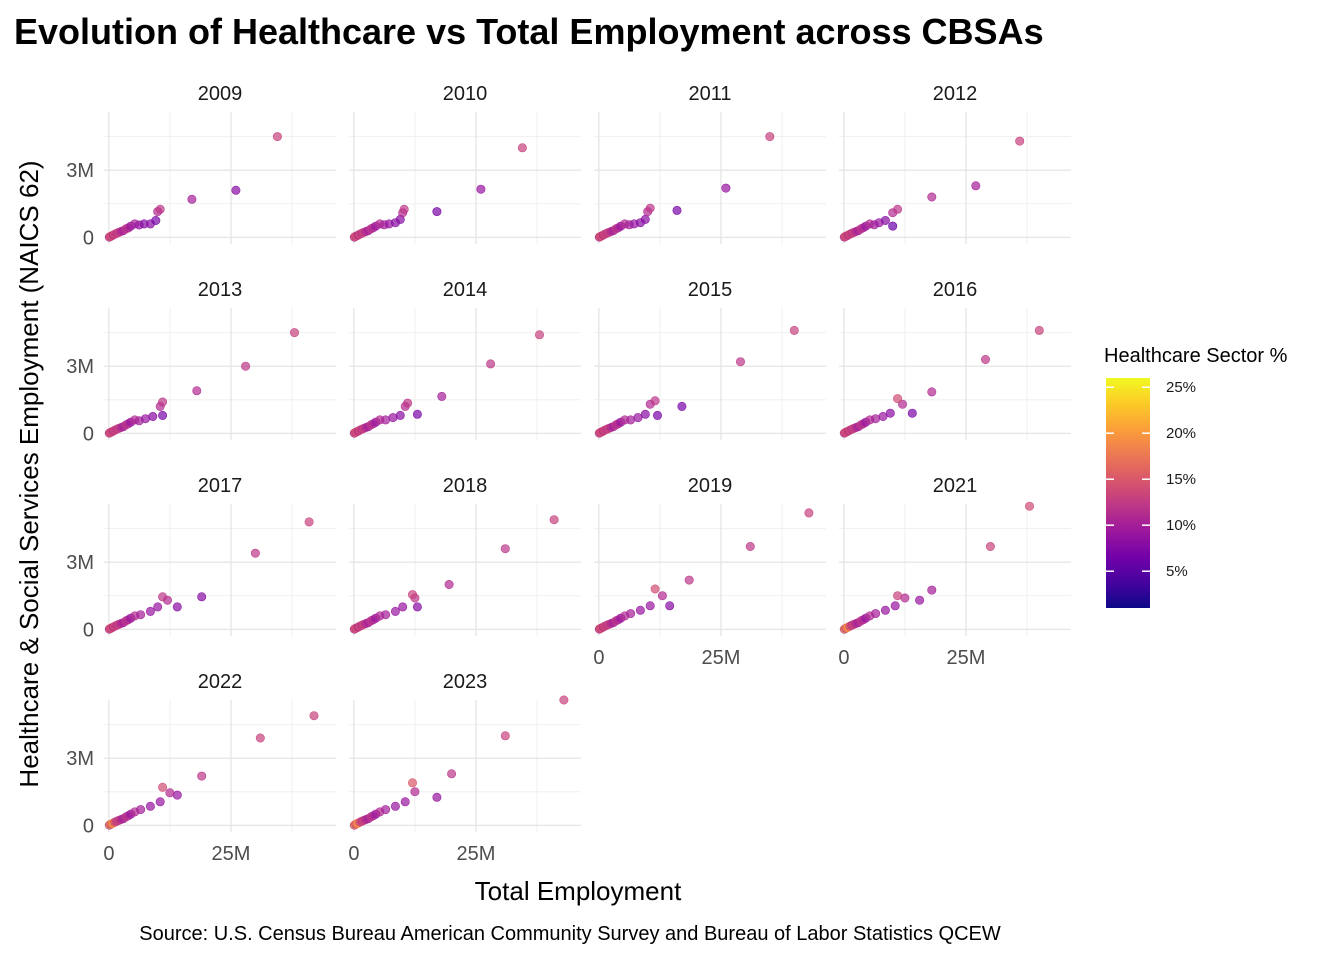 The height and width of the screenshot is (965, 1344). I want to click on legend-label: 10%, so click(1181, 525).